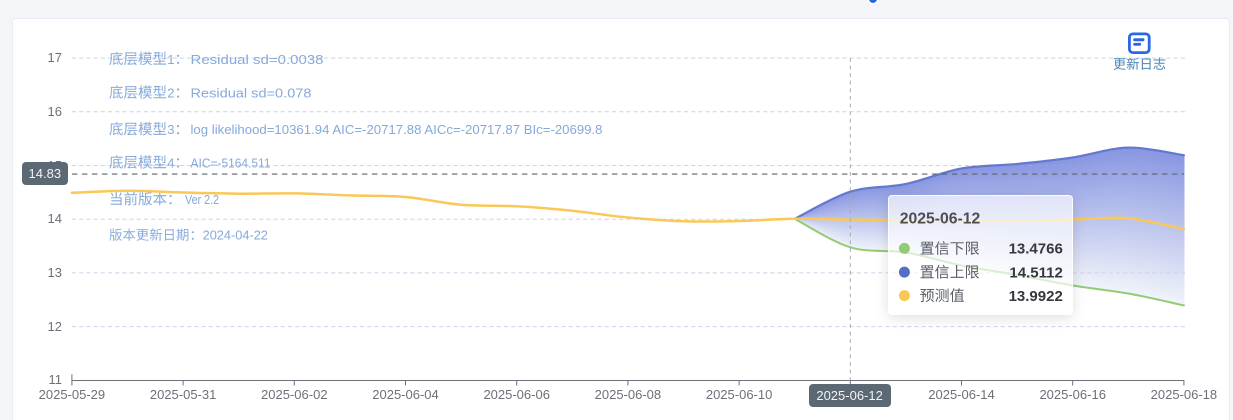 This screenshot has width=1233, height=420. What do you see at coordinates (231, 163) in the screenshot?
I see `svg-text: AIC=-5164.511` at bounding box center [231, 163].